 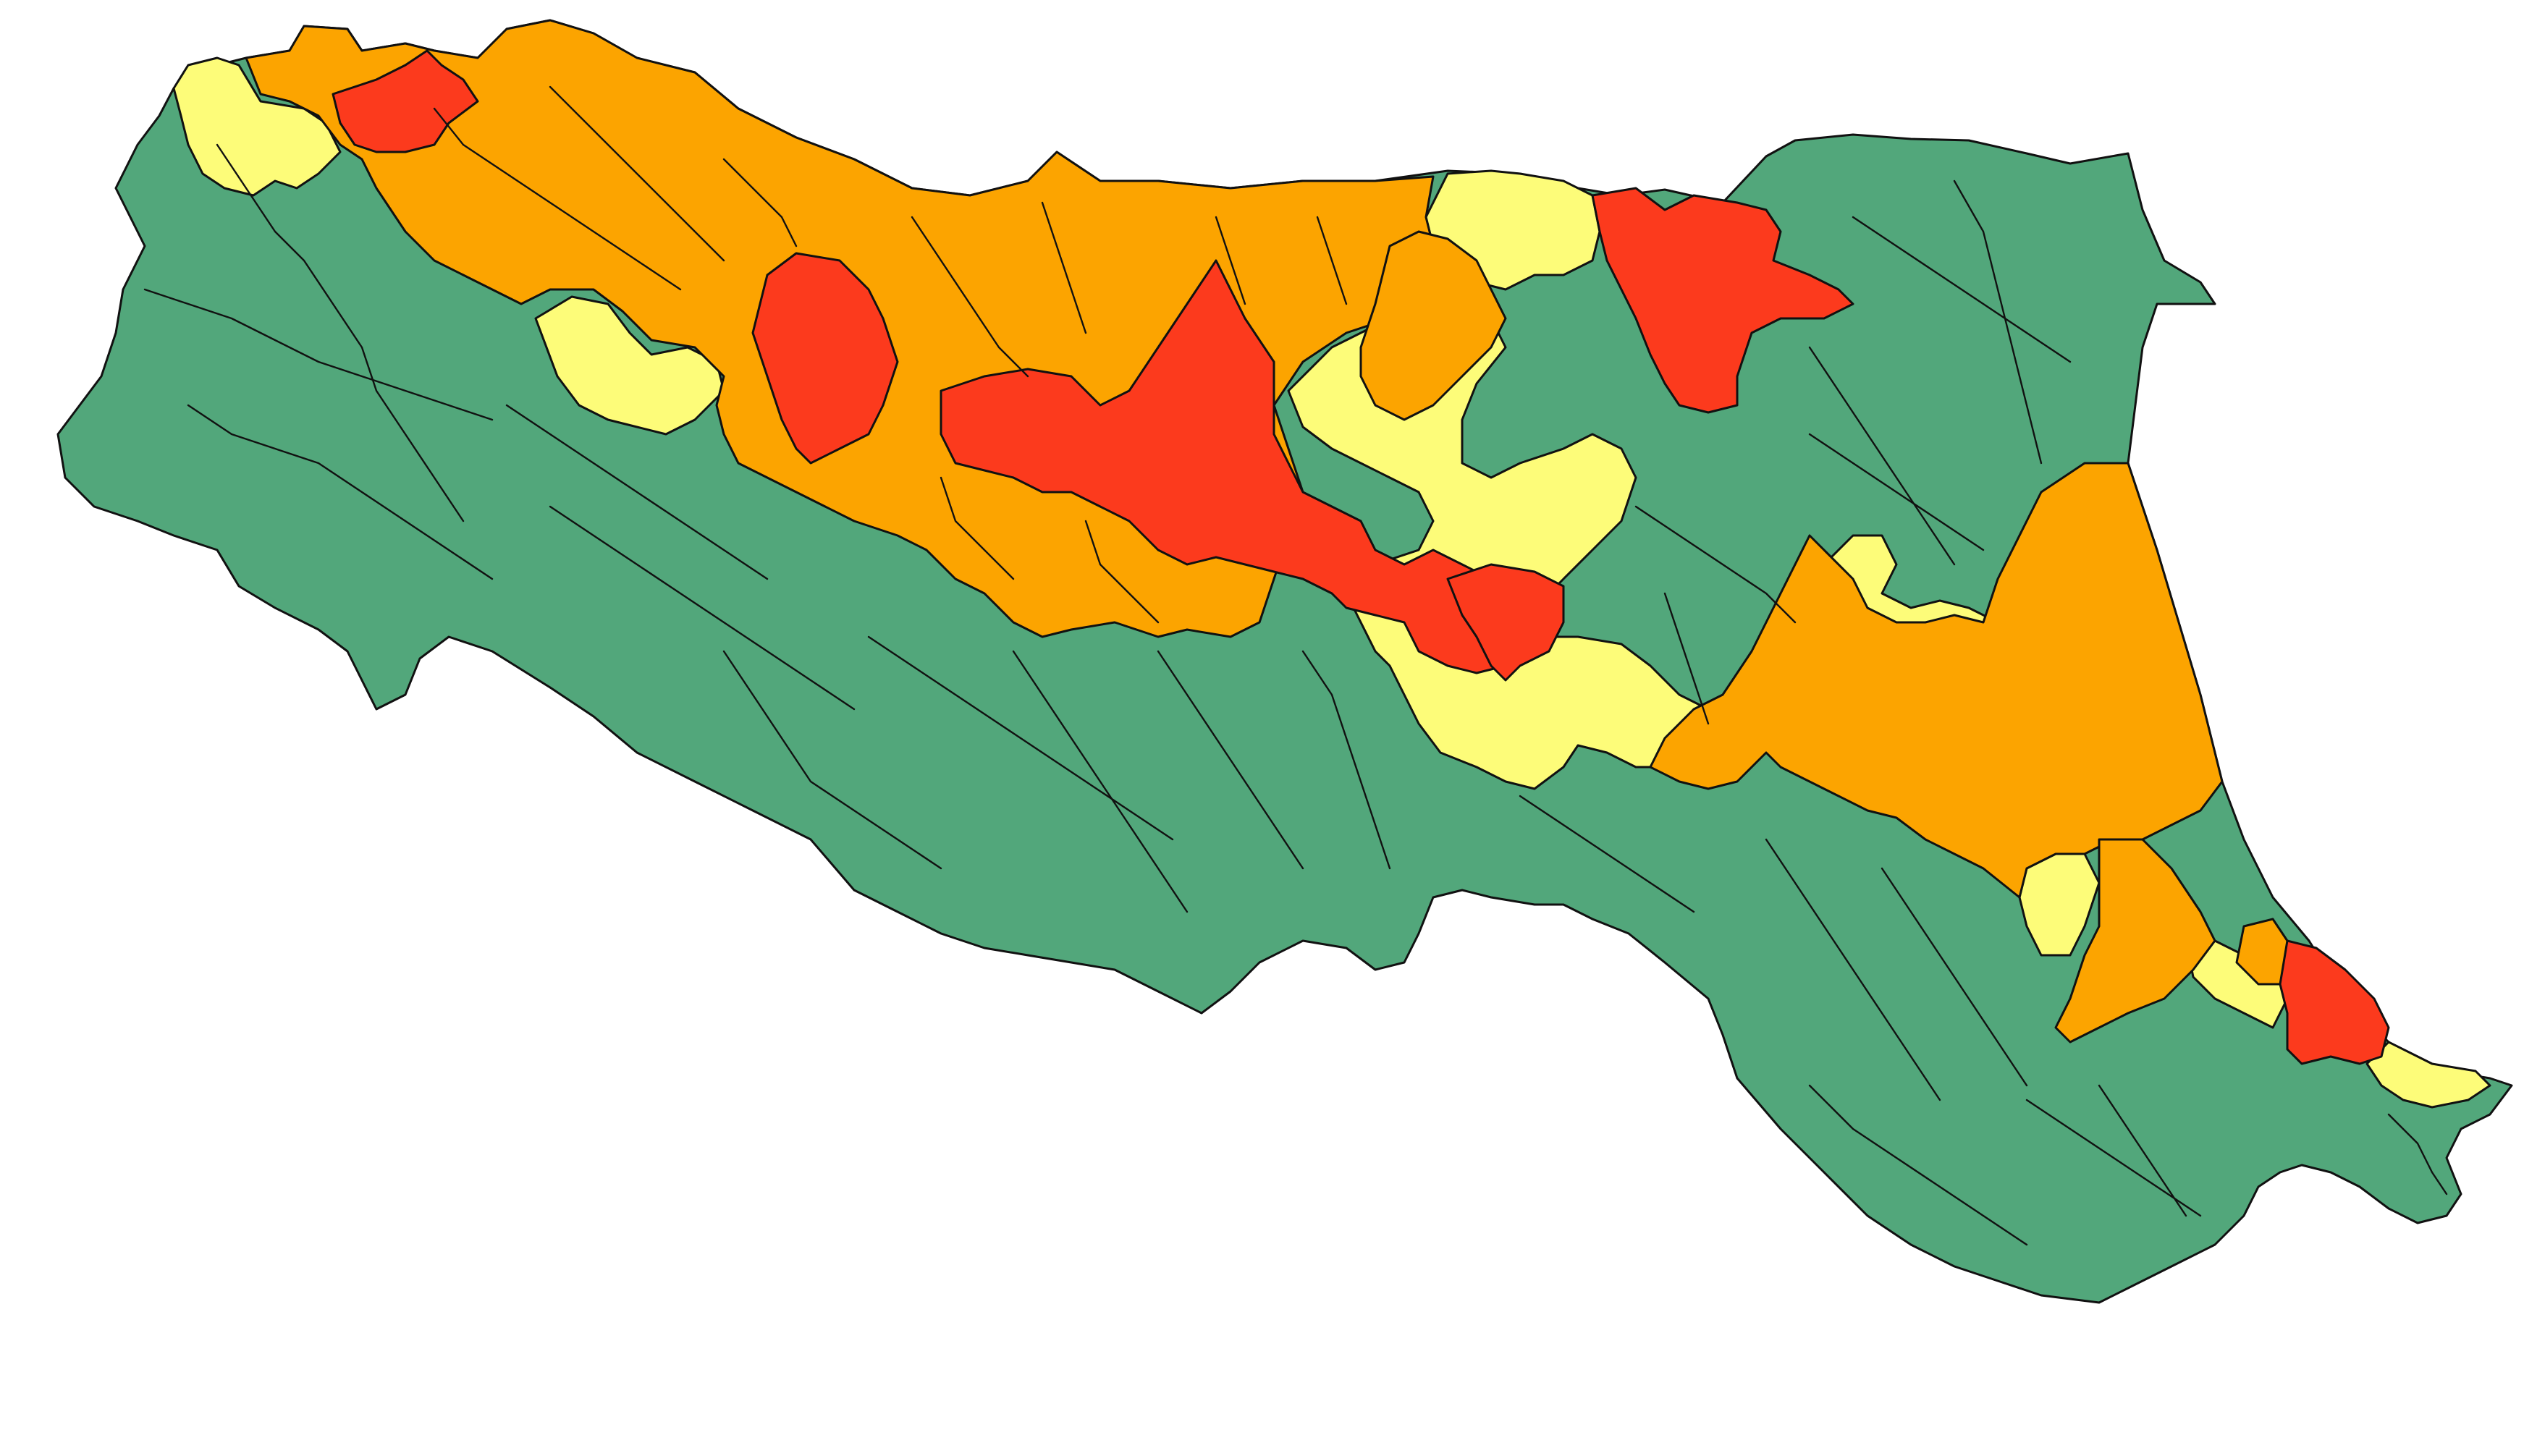 I want to click on zone-yellow-coast-tip, so click(x=2428, y=1075).